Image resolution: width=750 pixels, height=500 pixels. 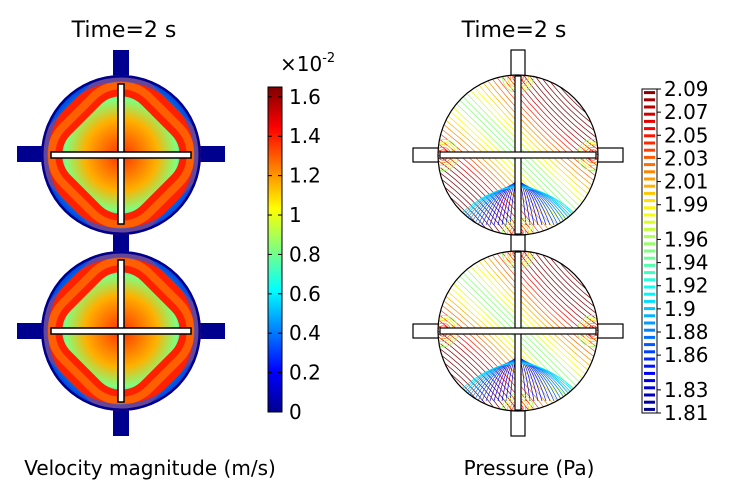 I want to click on velocity-colorbar, so click(x=275, y=249).